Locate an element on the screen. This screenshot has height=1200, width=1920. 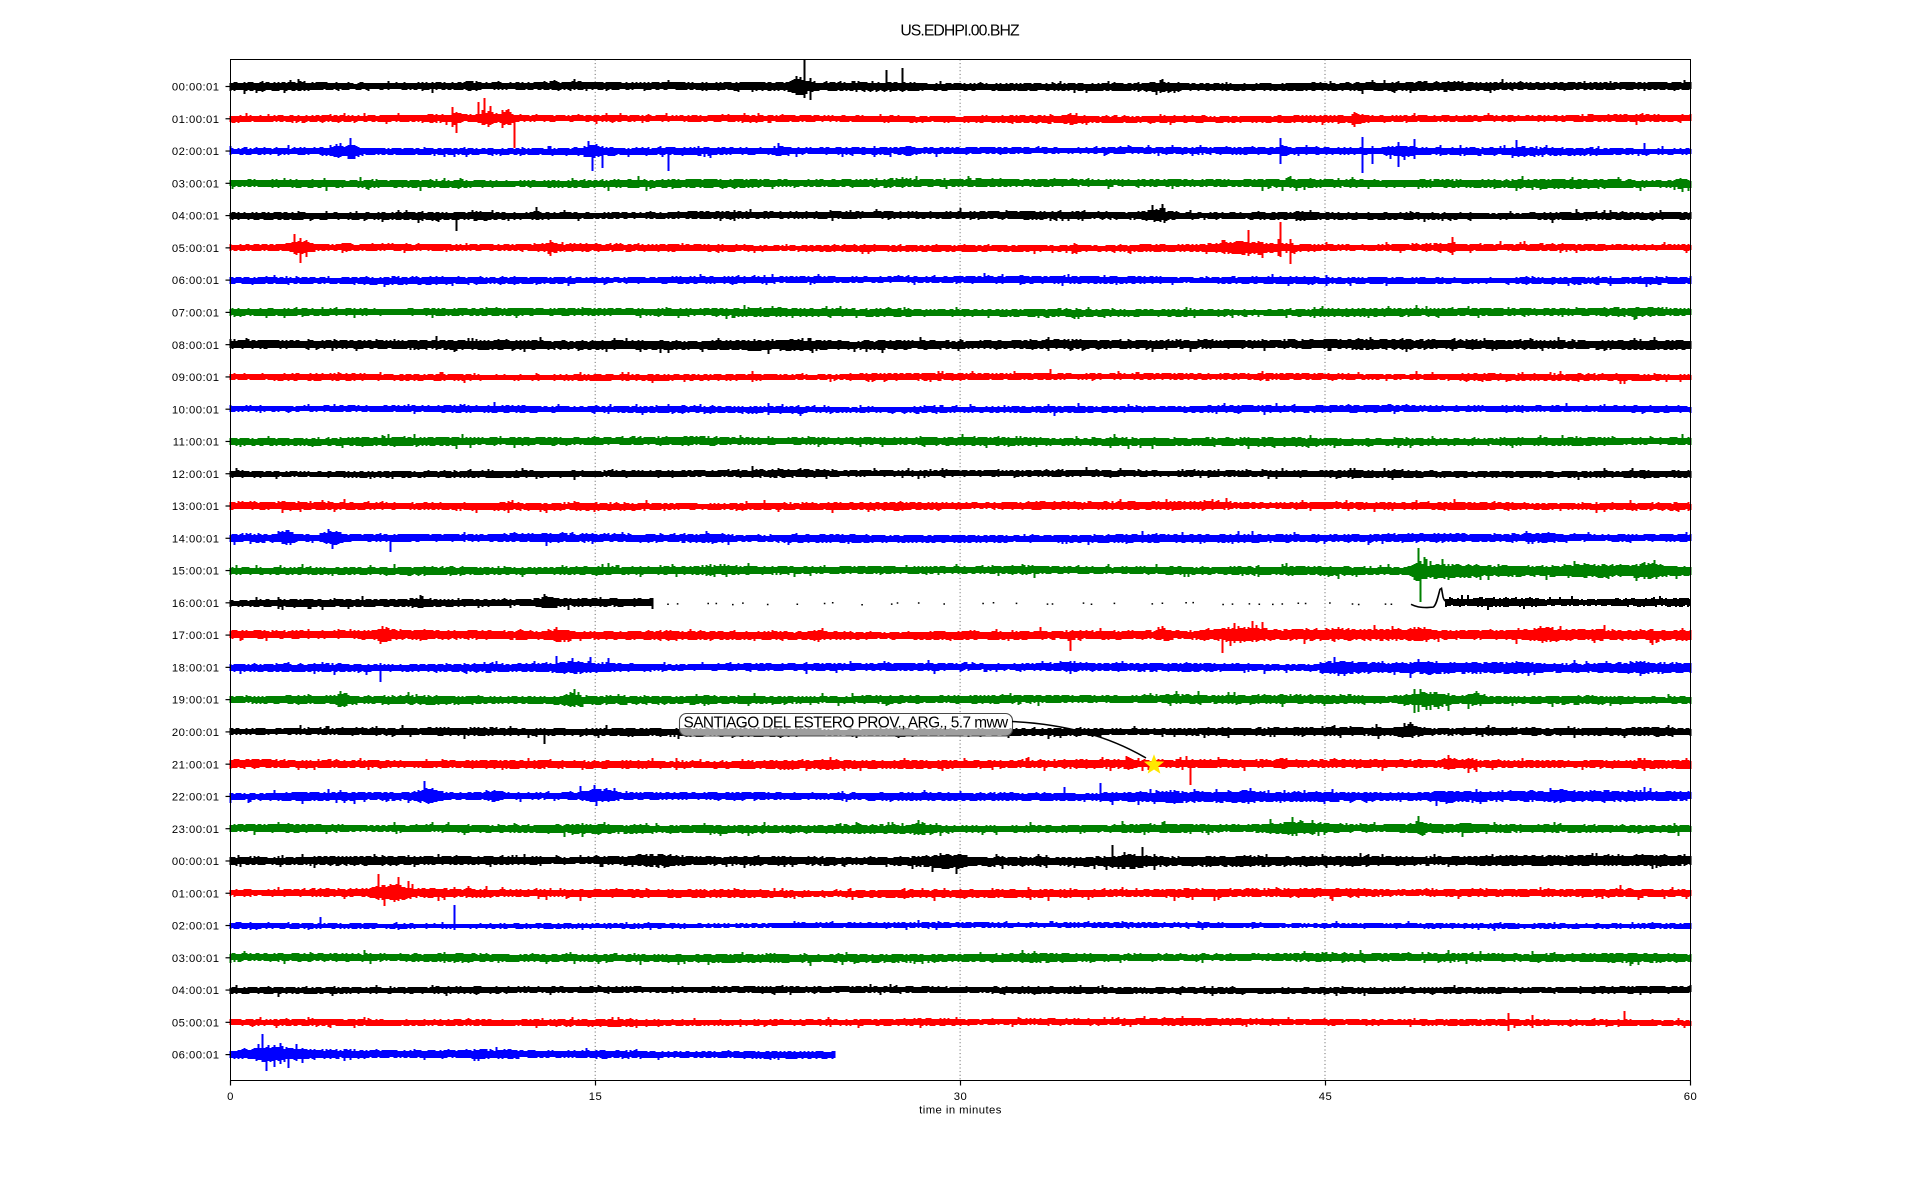
svg-text: 19:00:01 is located at coordinates (196, 701).